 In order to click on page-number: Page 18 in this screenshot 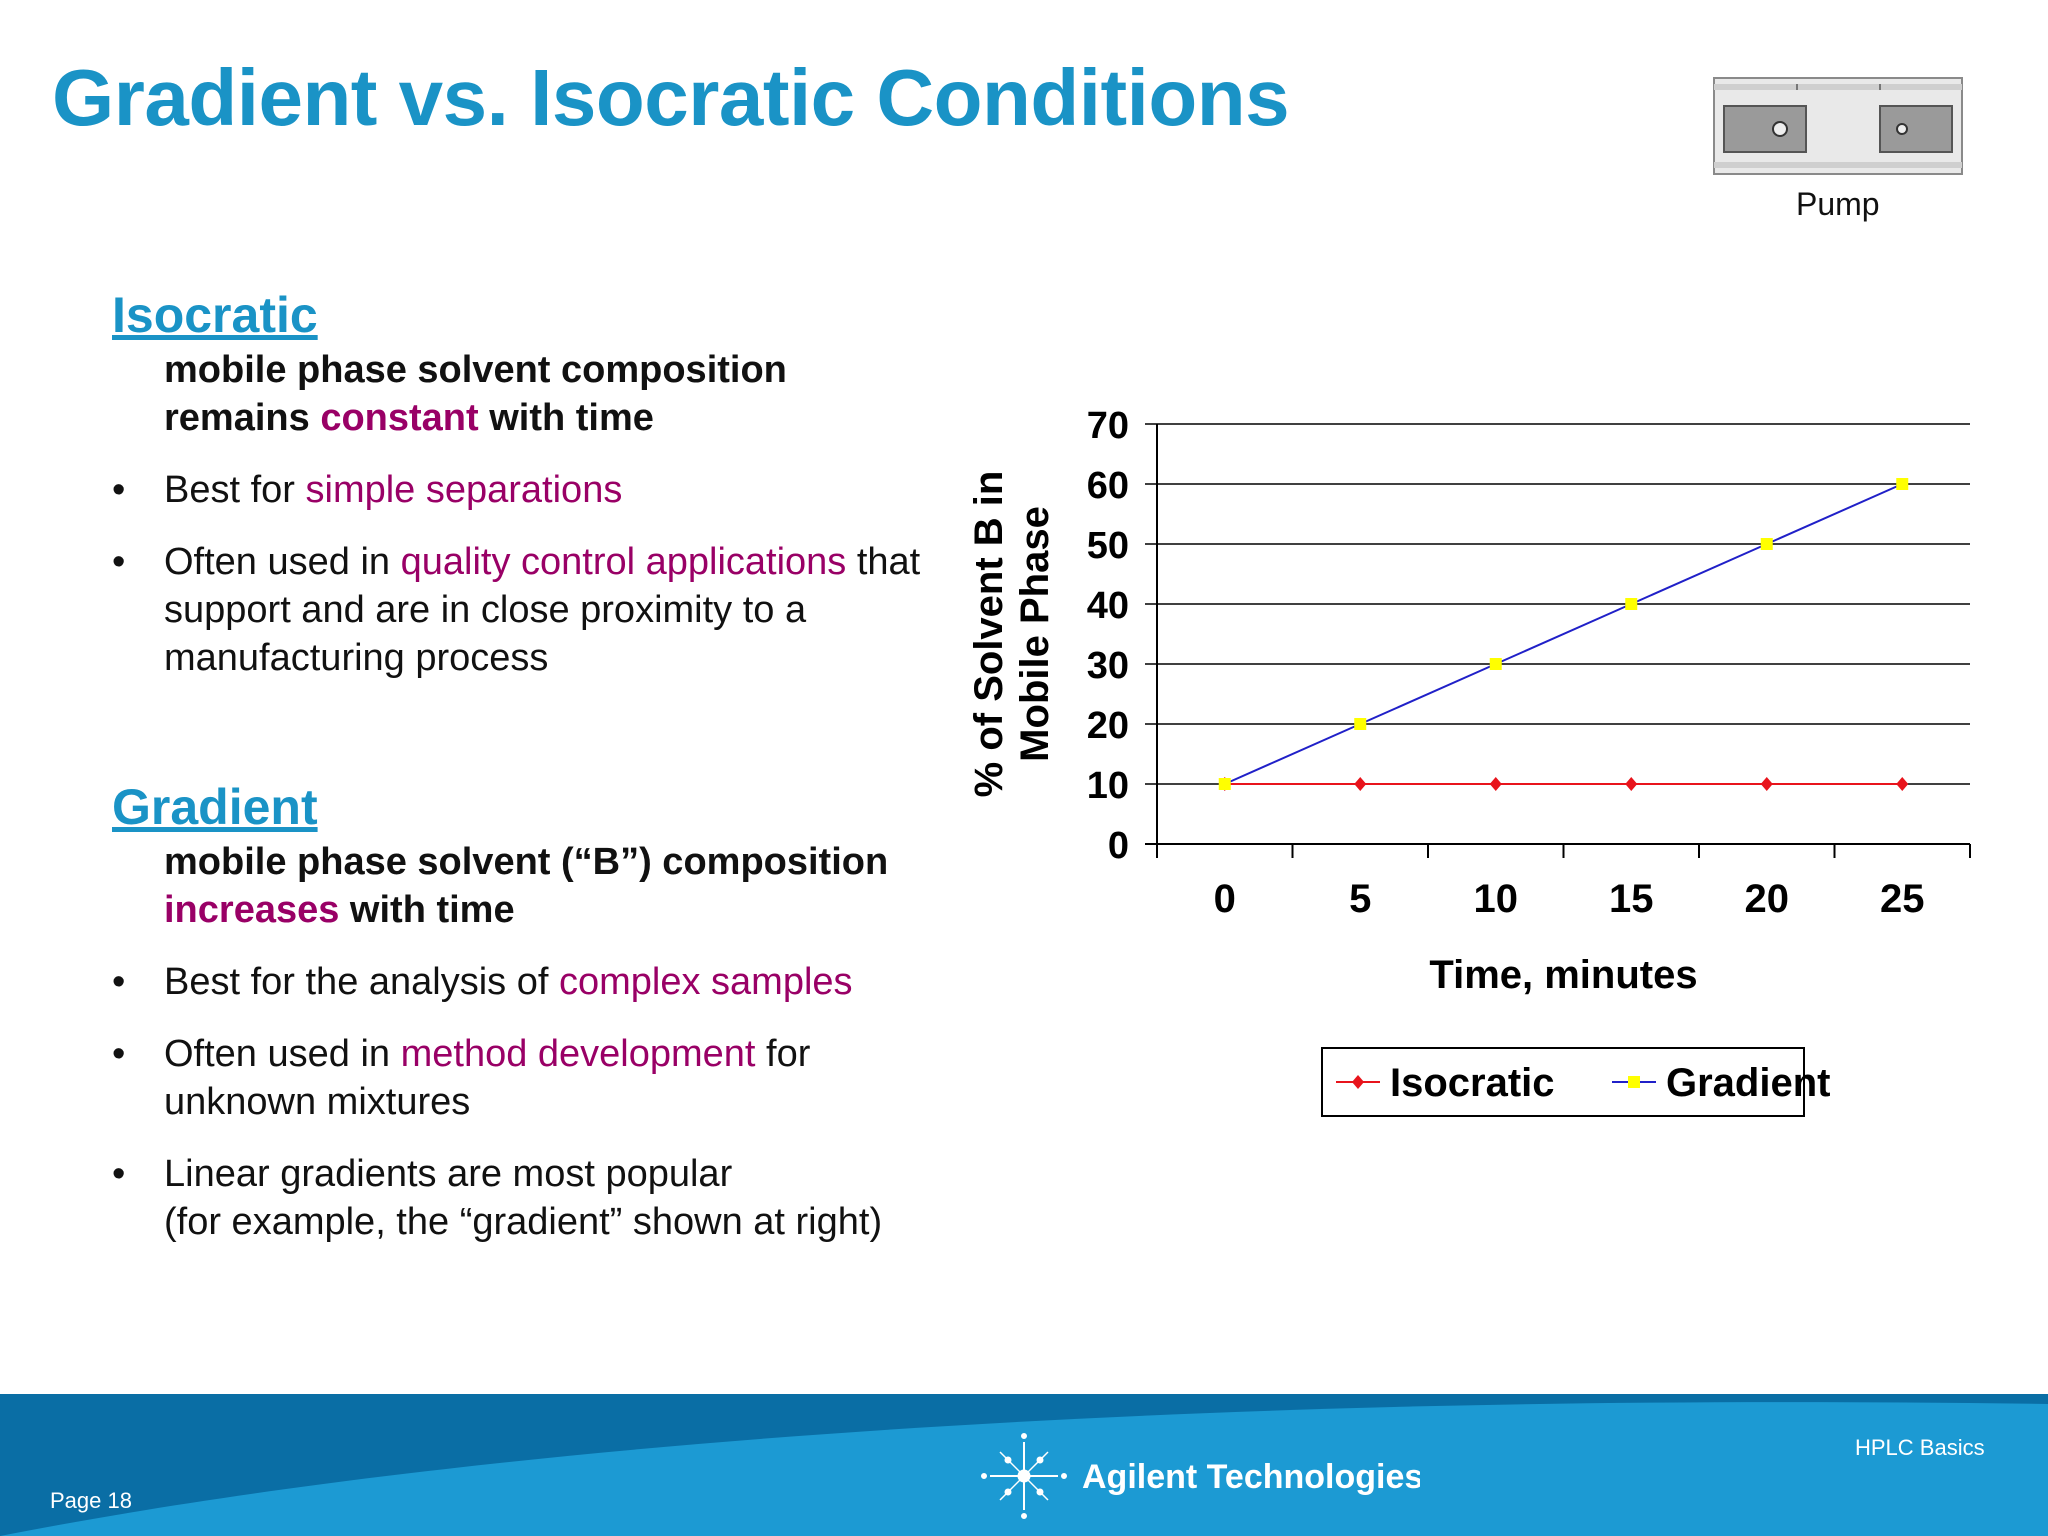, I will do `click(91, 1500)`.